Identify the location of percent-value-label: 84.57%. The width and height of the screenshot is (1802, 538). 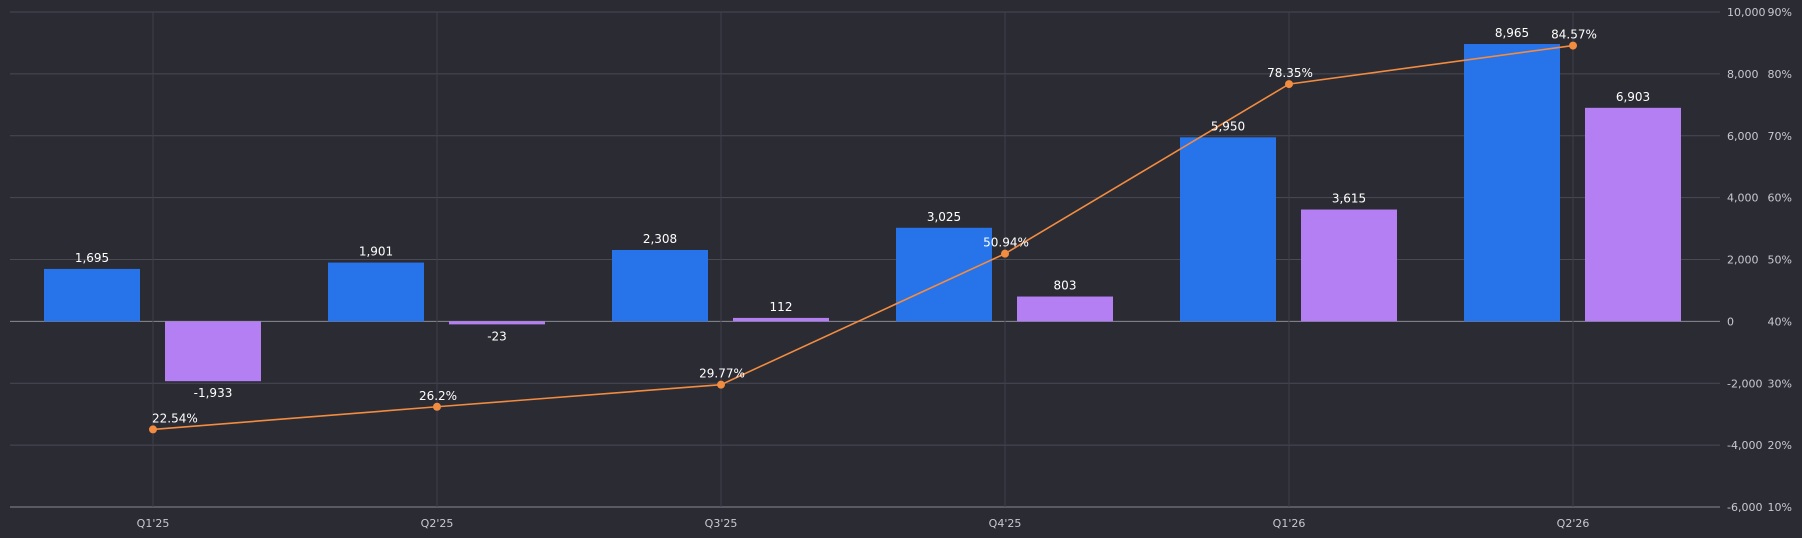
(1574, 35).